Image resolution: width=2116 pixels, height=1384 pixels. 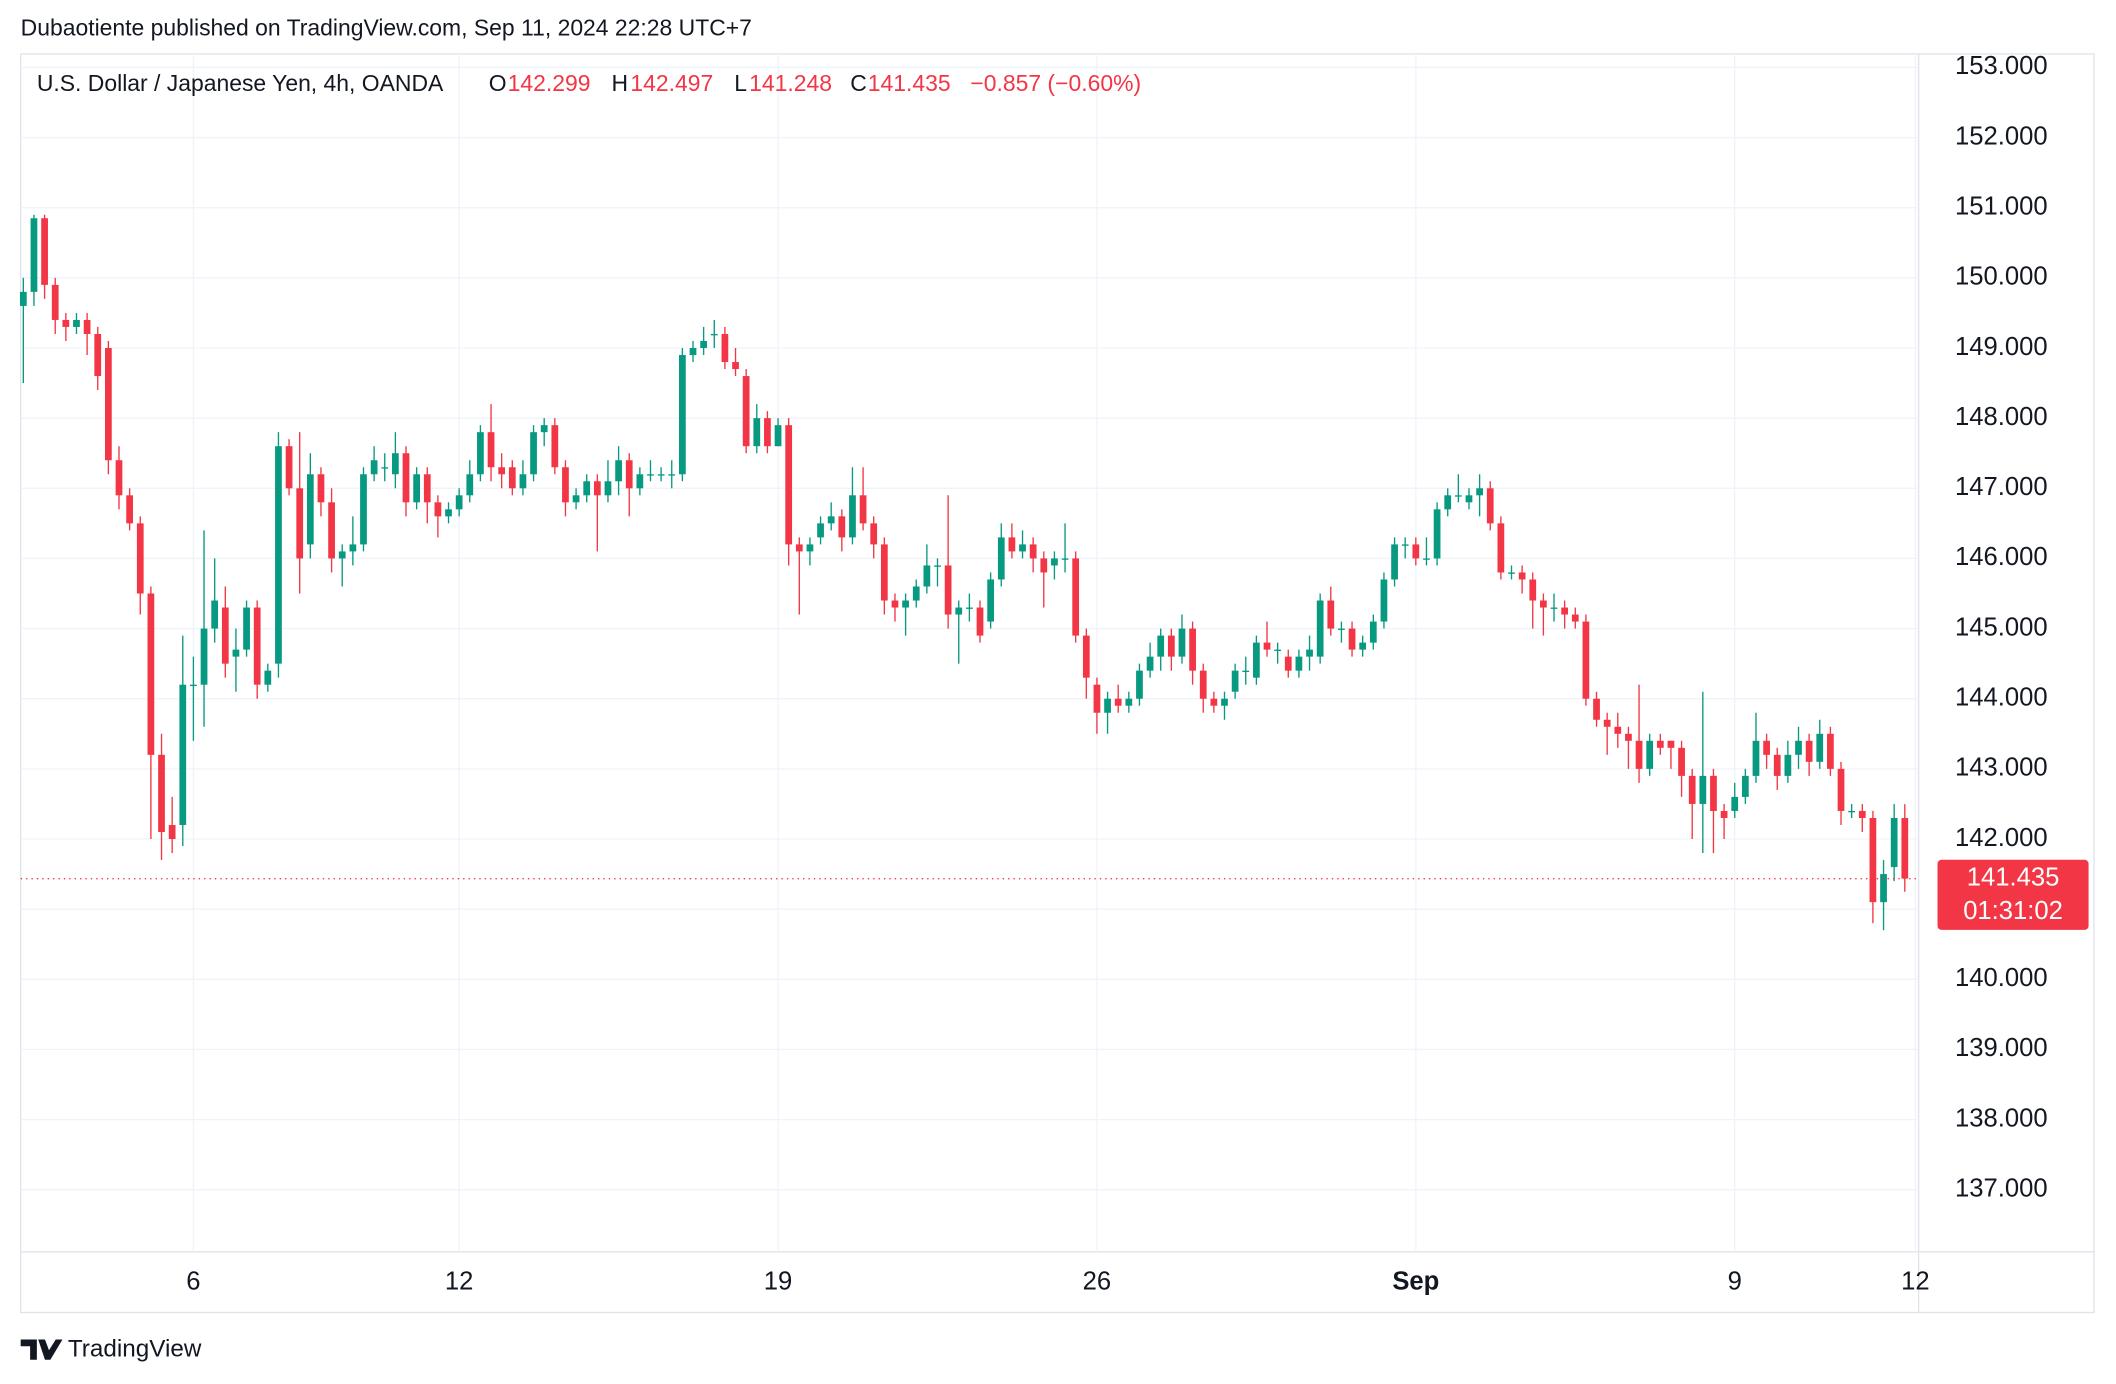 What do you see at coordinates (41, 1349) in the screenshot?
I see `logo-icon` at bounding box center [41, 1349].